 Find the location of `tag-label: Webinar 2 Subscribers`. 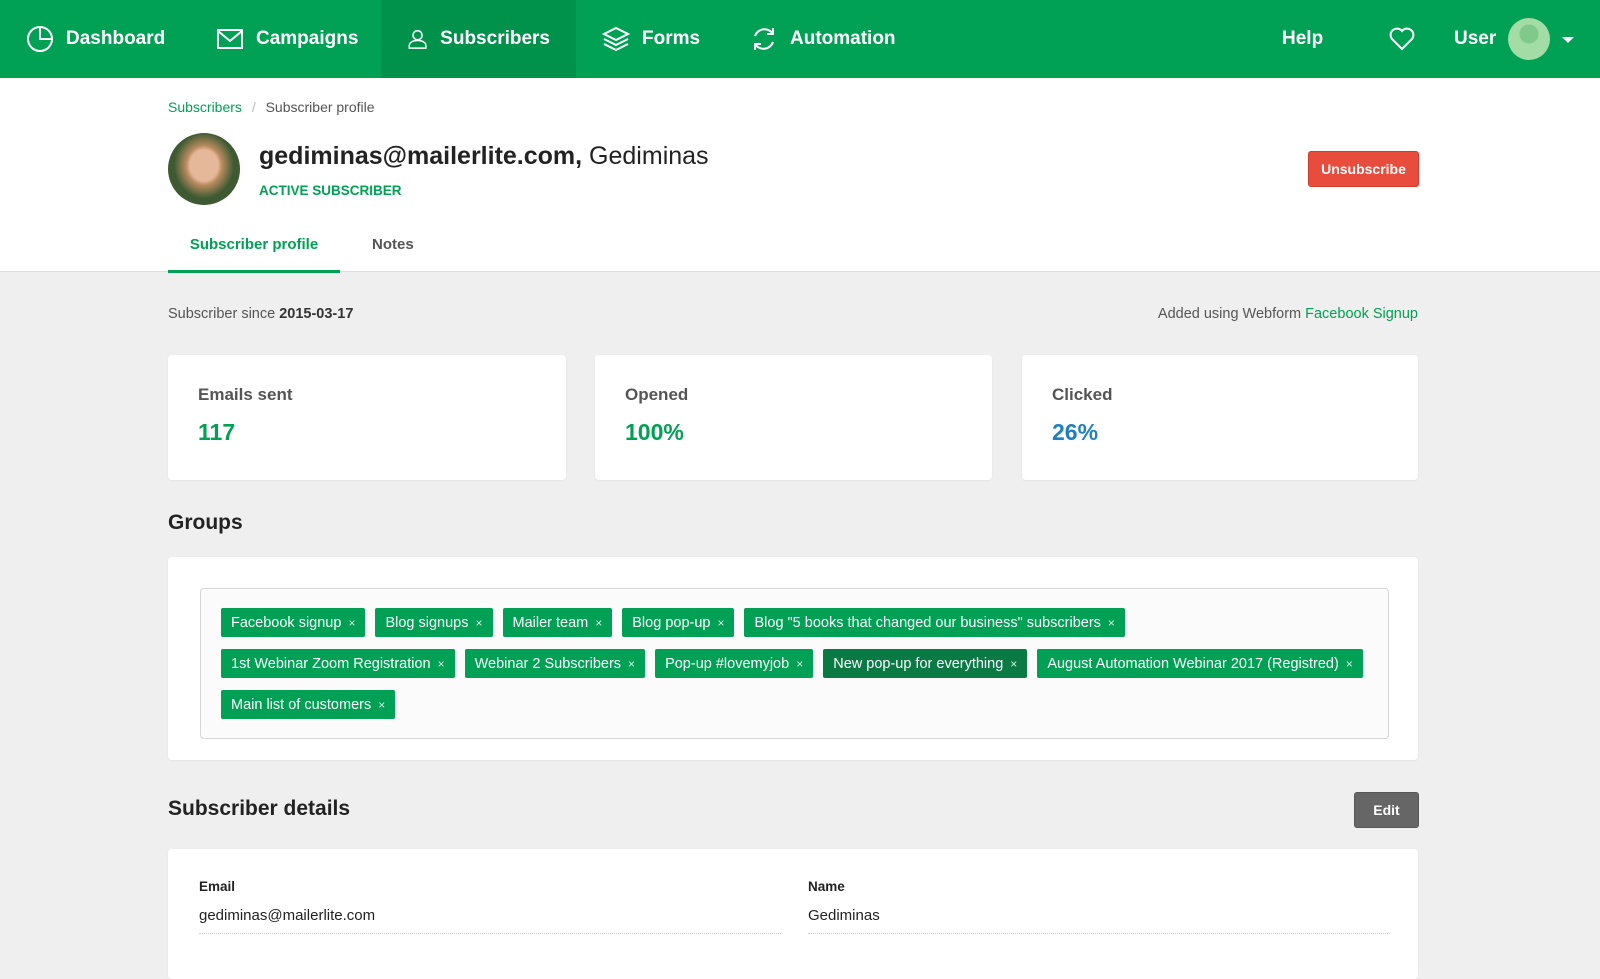

tag-label: Webinar 2 Subscribers is located at coordinates (548, 663).